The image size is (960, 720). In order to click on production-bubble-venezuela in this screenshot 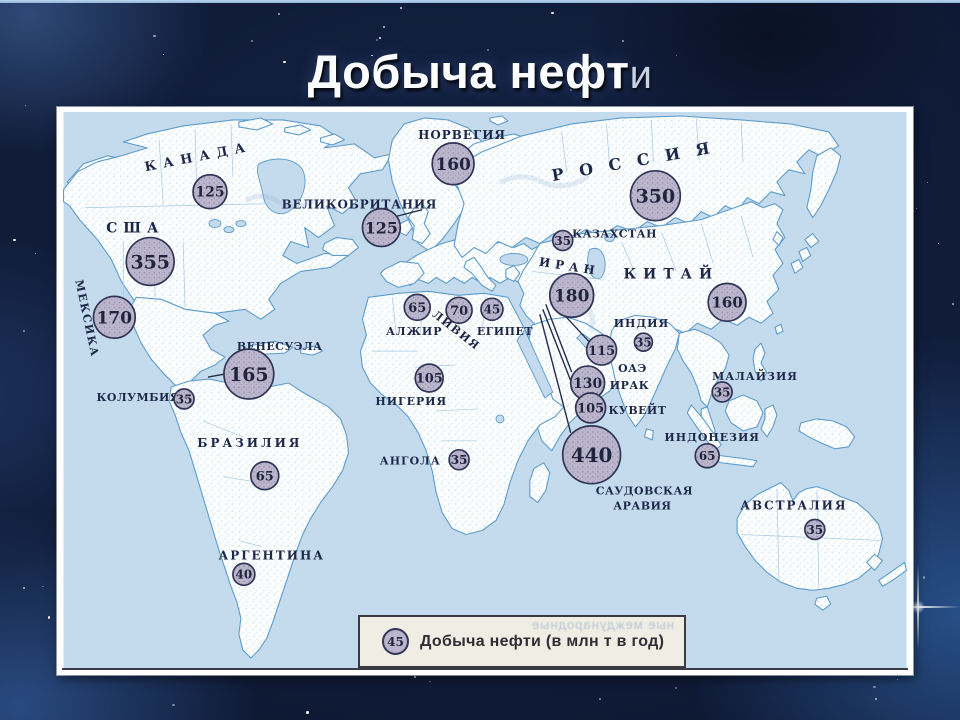, I will do `click(249, 374)`.